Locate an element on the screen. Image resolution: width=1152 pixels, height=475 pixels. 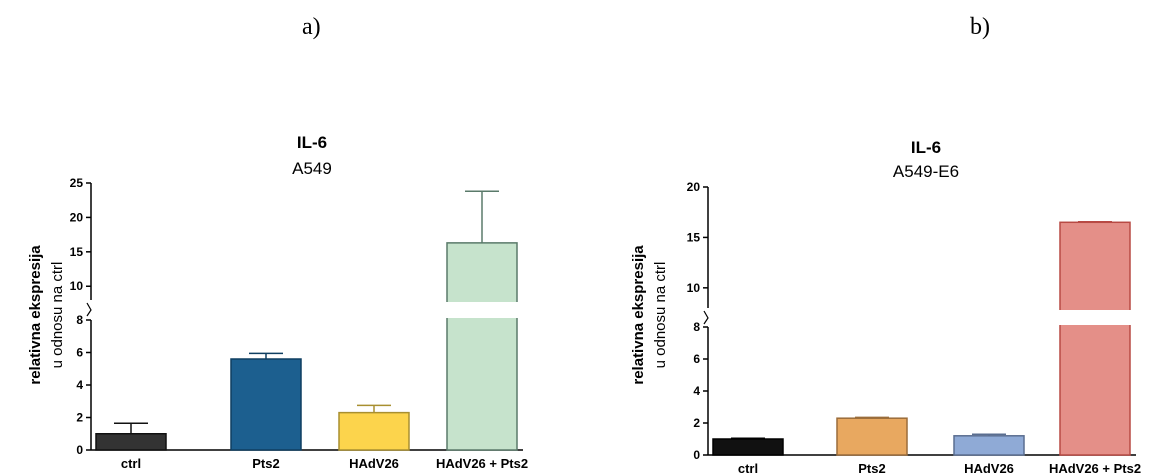
panel-label-a: a) is located at coordinates (311, 27).